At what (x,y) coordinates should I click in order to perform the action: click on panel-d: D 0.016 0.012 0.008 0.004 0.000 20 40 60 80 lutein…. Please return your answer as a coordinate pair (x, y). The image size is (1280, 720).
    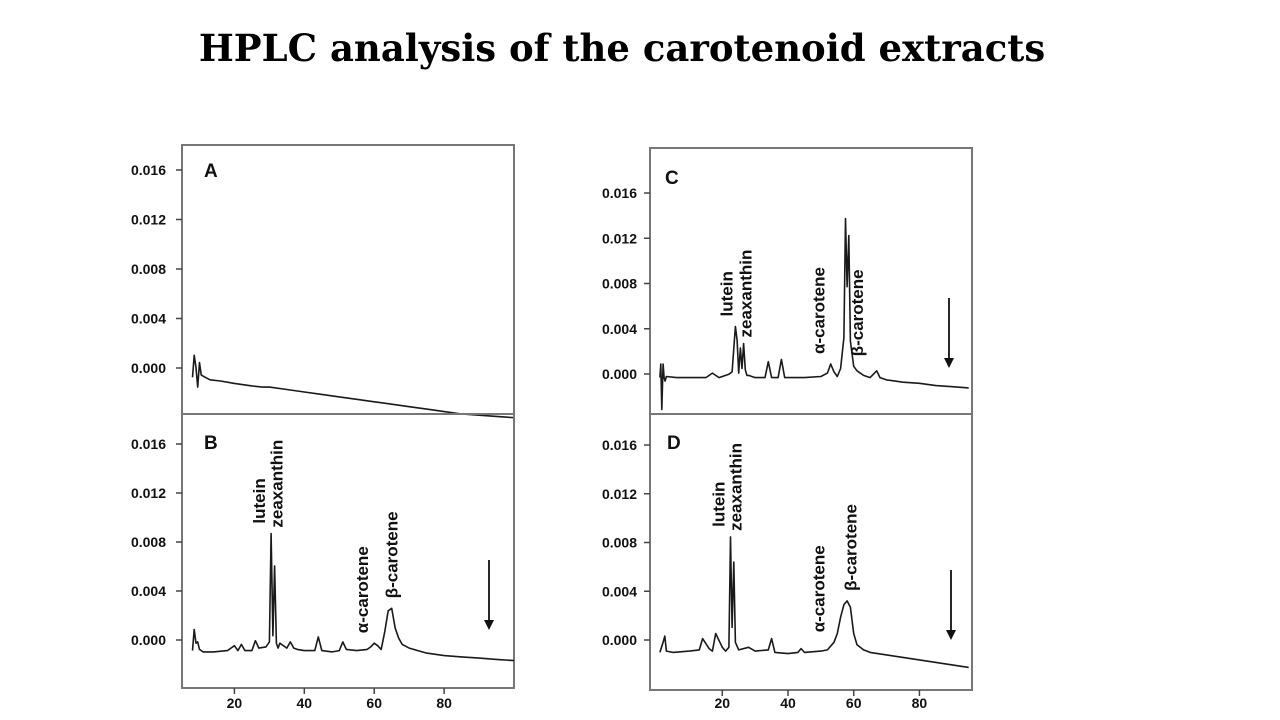
    Looking at the image, I should click on (787, 562).